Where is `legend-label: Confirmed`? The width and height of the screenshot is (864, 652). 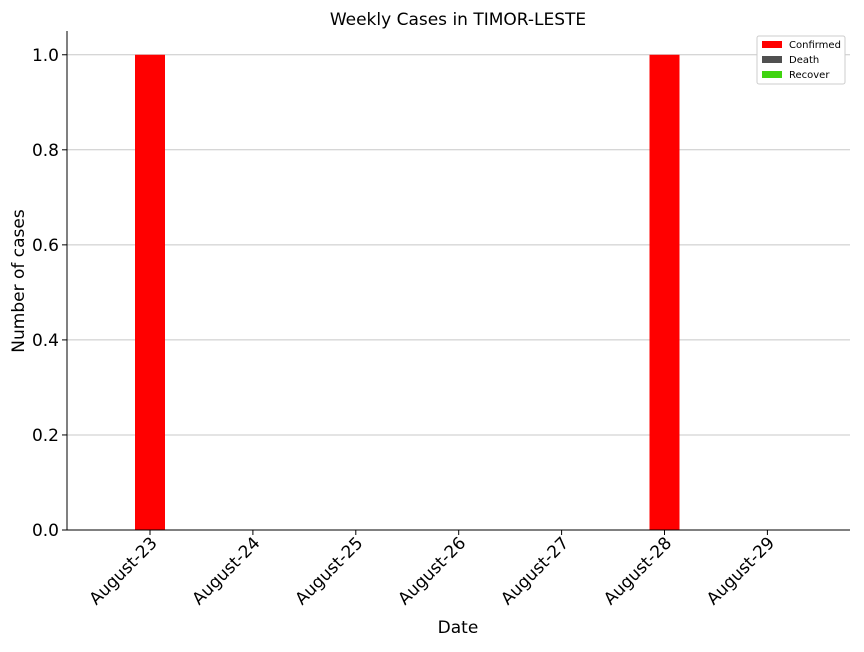
legend-label: Confirmed is located at coordinates (815, 45).